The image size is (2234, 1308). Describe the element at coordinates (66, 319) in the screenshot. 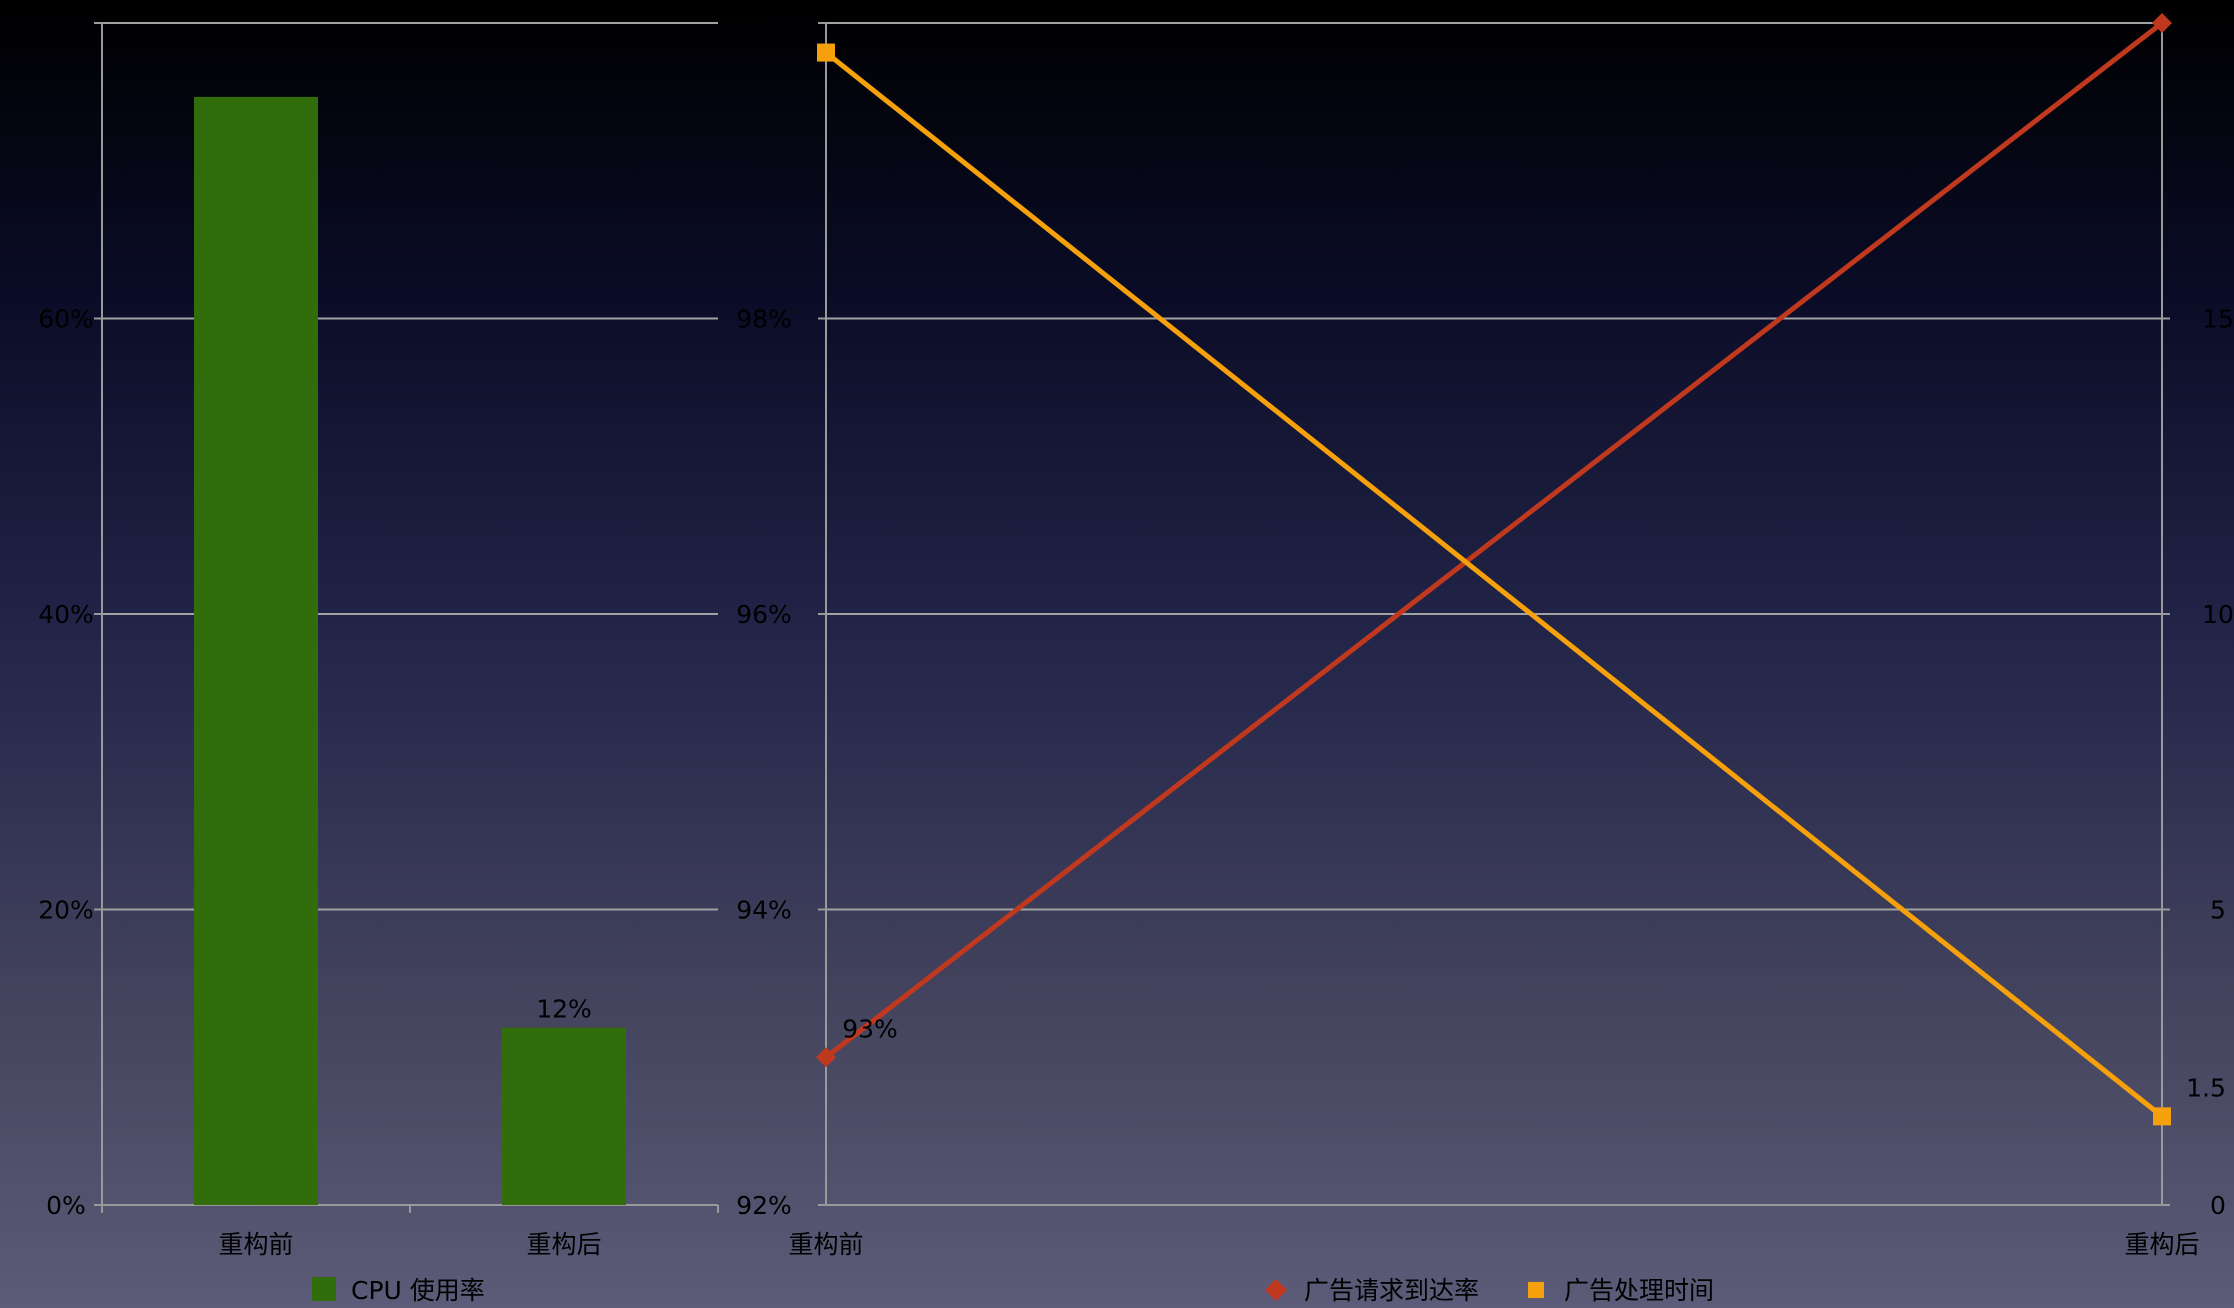

I see `y-tick-label: 60%` at that location.